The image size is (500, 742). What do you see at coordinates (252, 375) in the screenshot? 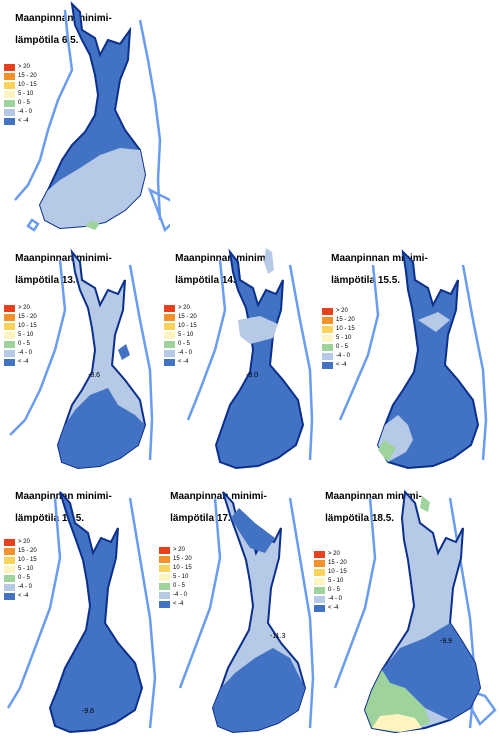
I see `min-value-label: -9.0` at bounding box center [252, 375].